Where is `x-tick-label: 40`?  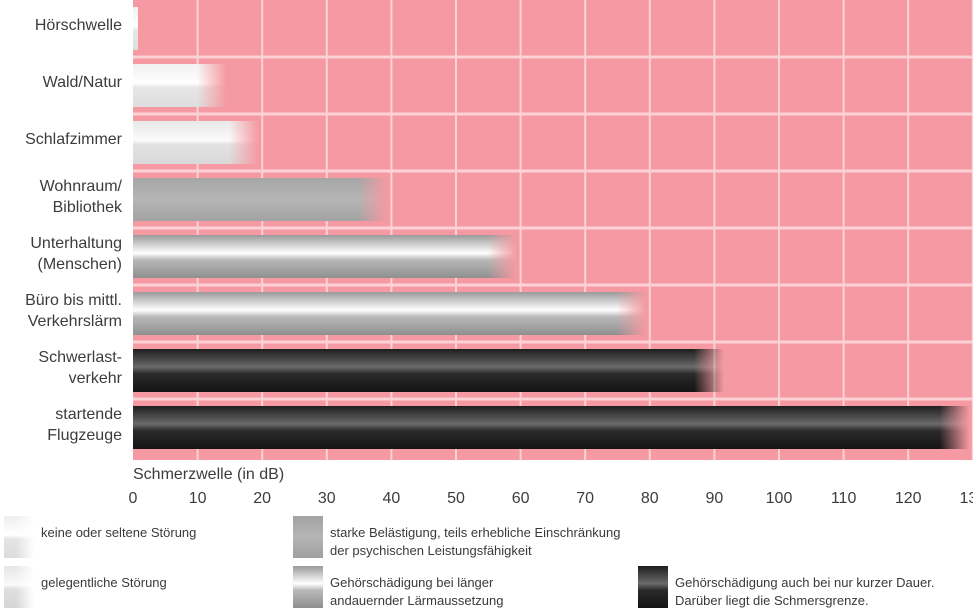 x-tick-label: 40 is located at coordinates (391, 498).